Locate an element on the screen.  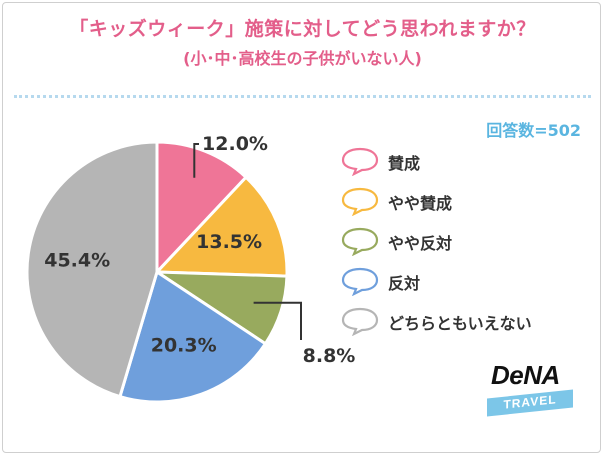
slice-value-label: 45.4% is located at coordinates (77, 260).